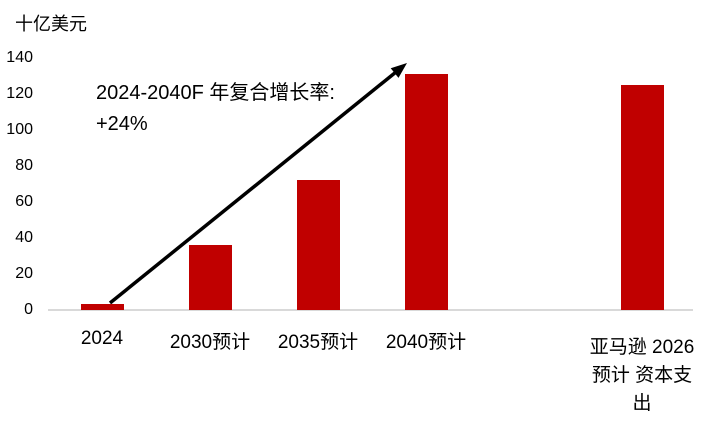  Describe the element at coordinates (24, 273) in the screenshot. I see `y-tick-label: 20` at that location.